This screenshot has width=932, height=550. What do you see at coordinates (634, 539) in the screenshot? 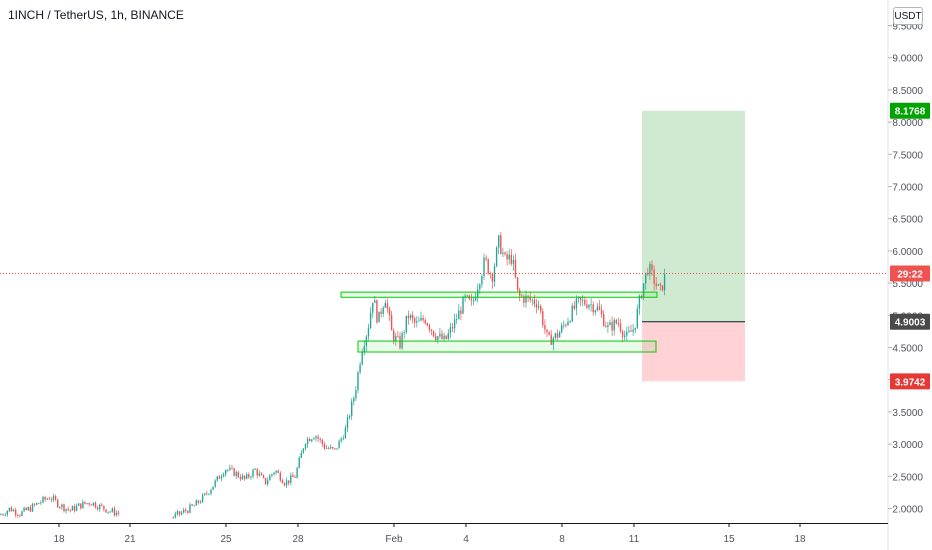
I see `x-tick-label: 11` at bounding box center [634, 539].